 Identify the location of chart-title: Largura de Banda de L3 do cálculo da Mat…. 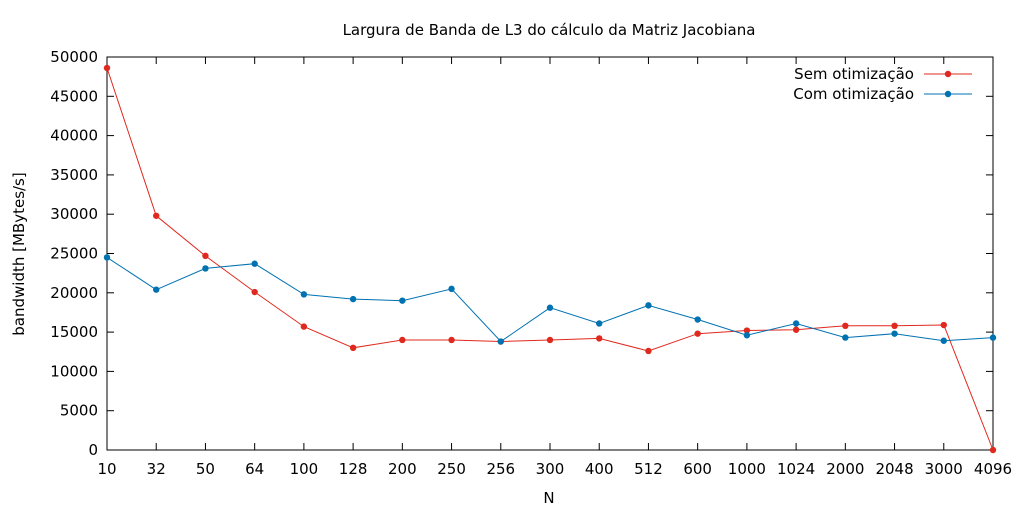
(549, 30).